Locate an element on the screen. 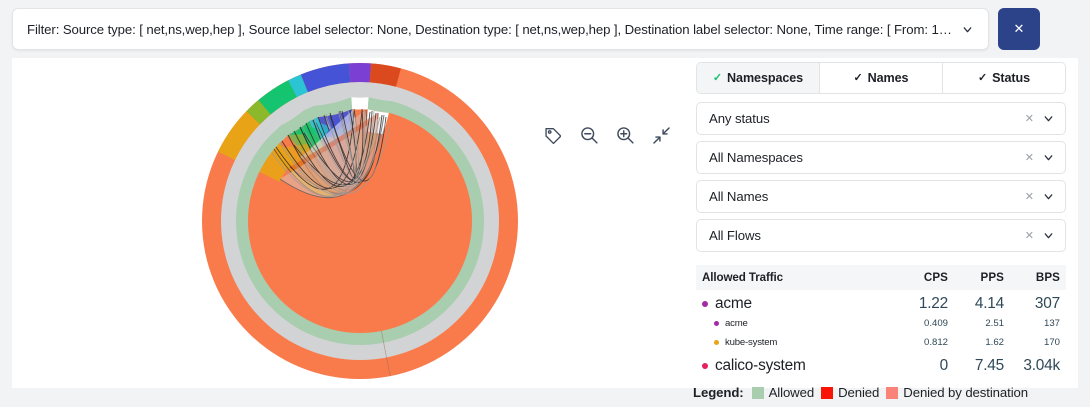 The height and width of the screenshot is (407, 1090). names-select-value: All Names is located at coordinates (739, 196).